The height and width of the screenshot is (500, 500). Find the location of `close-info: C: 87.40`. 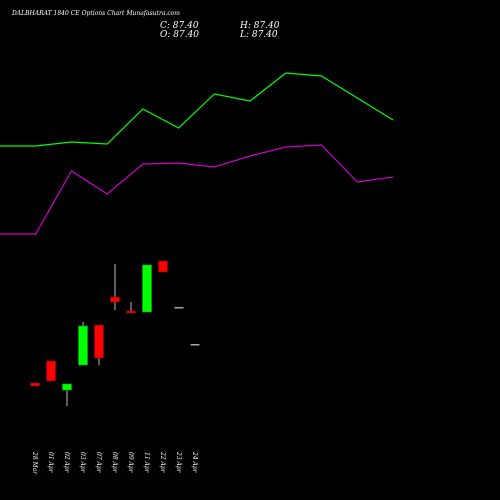

close-info: C: 87.40 is located at coordinates (179, 26).